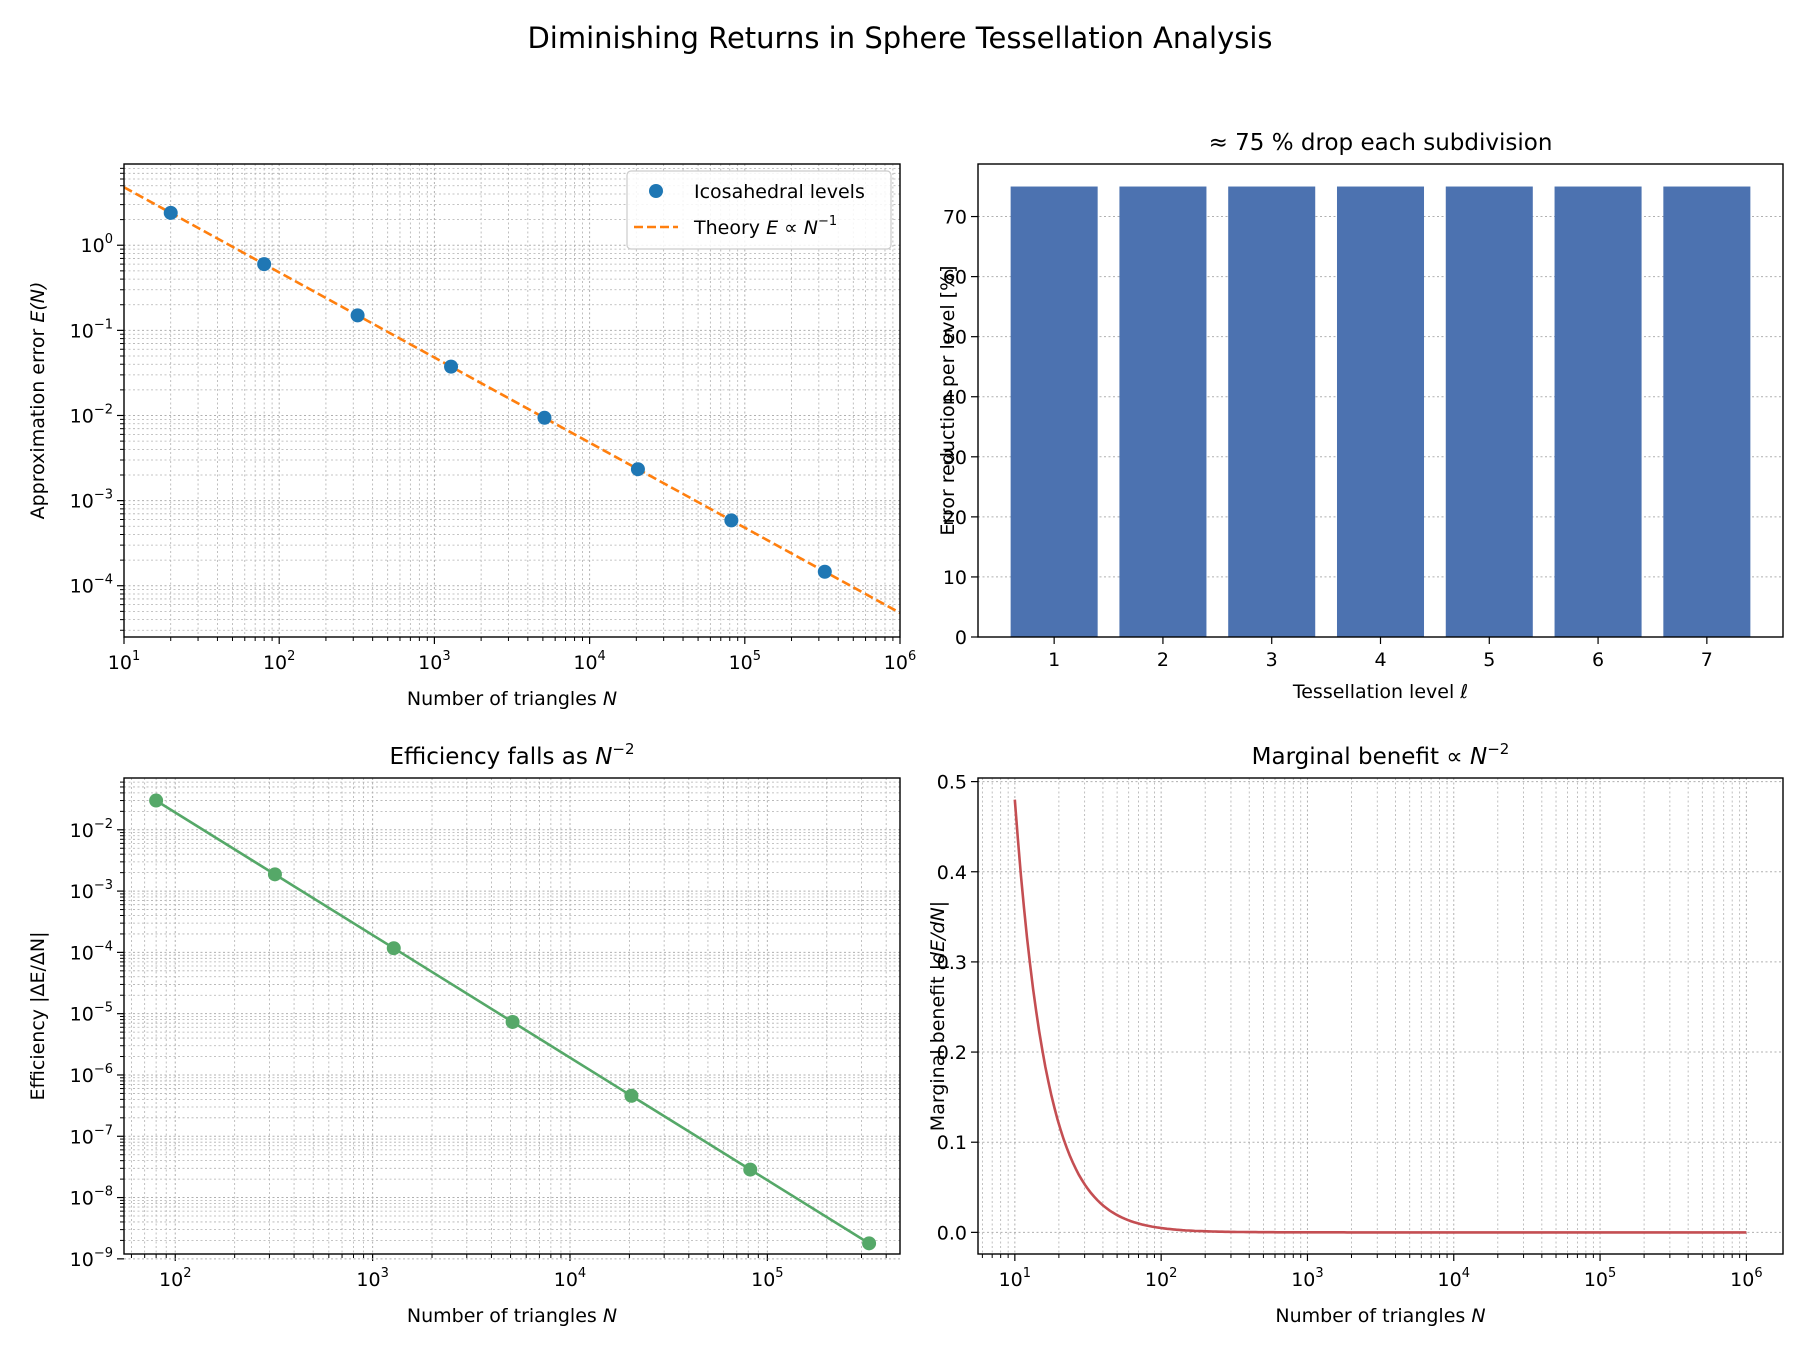 The height and width of the screenshot is (1350, 1800). Describe the element at coordinates (955, 458) in the screenshot. I see `y-tick-label: 30` at that location.